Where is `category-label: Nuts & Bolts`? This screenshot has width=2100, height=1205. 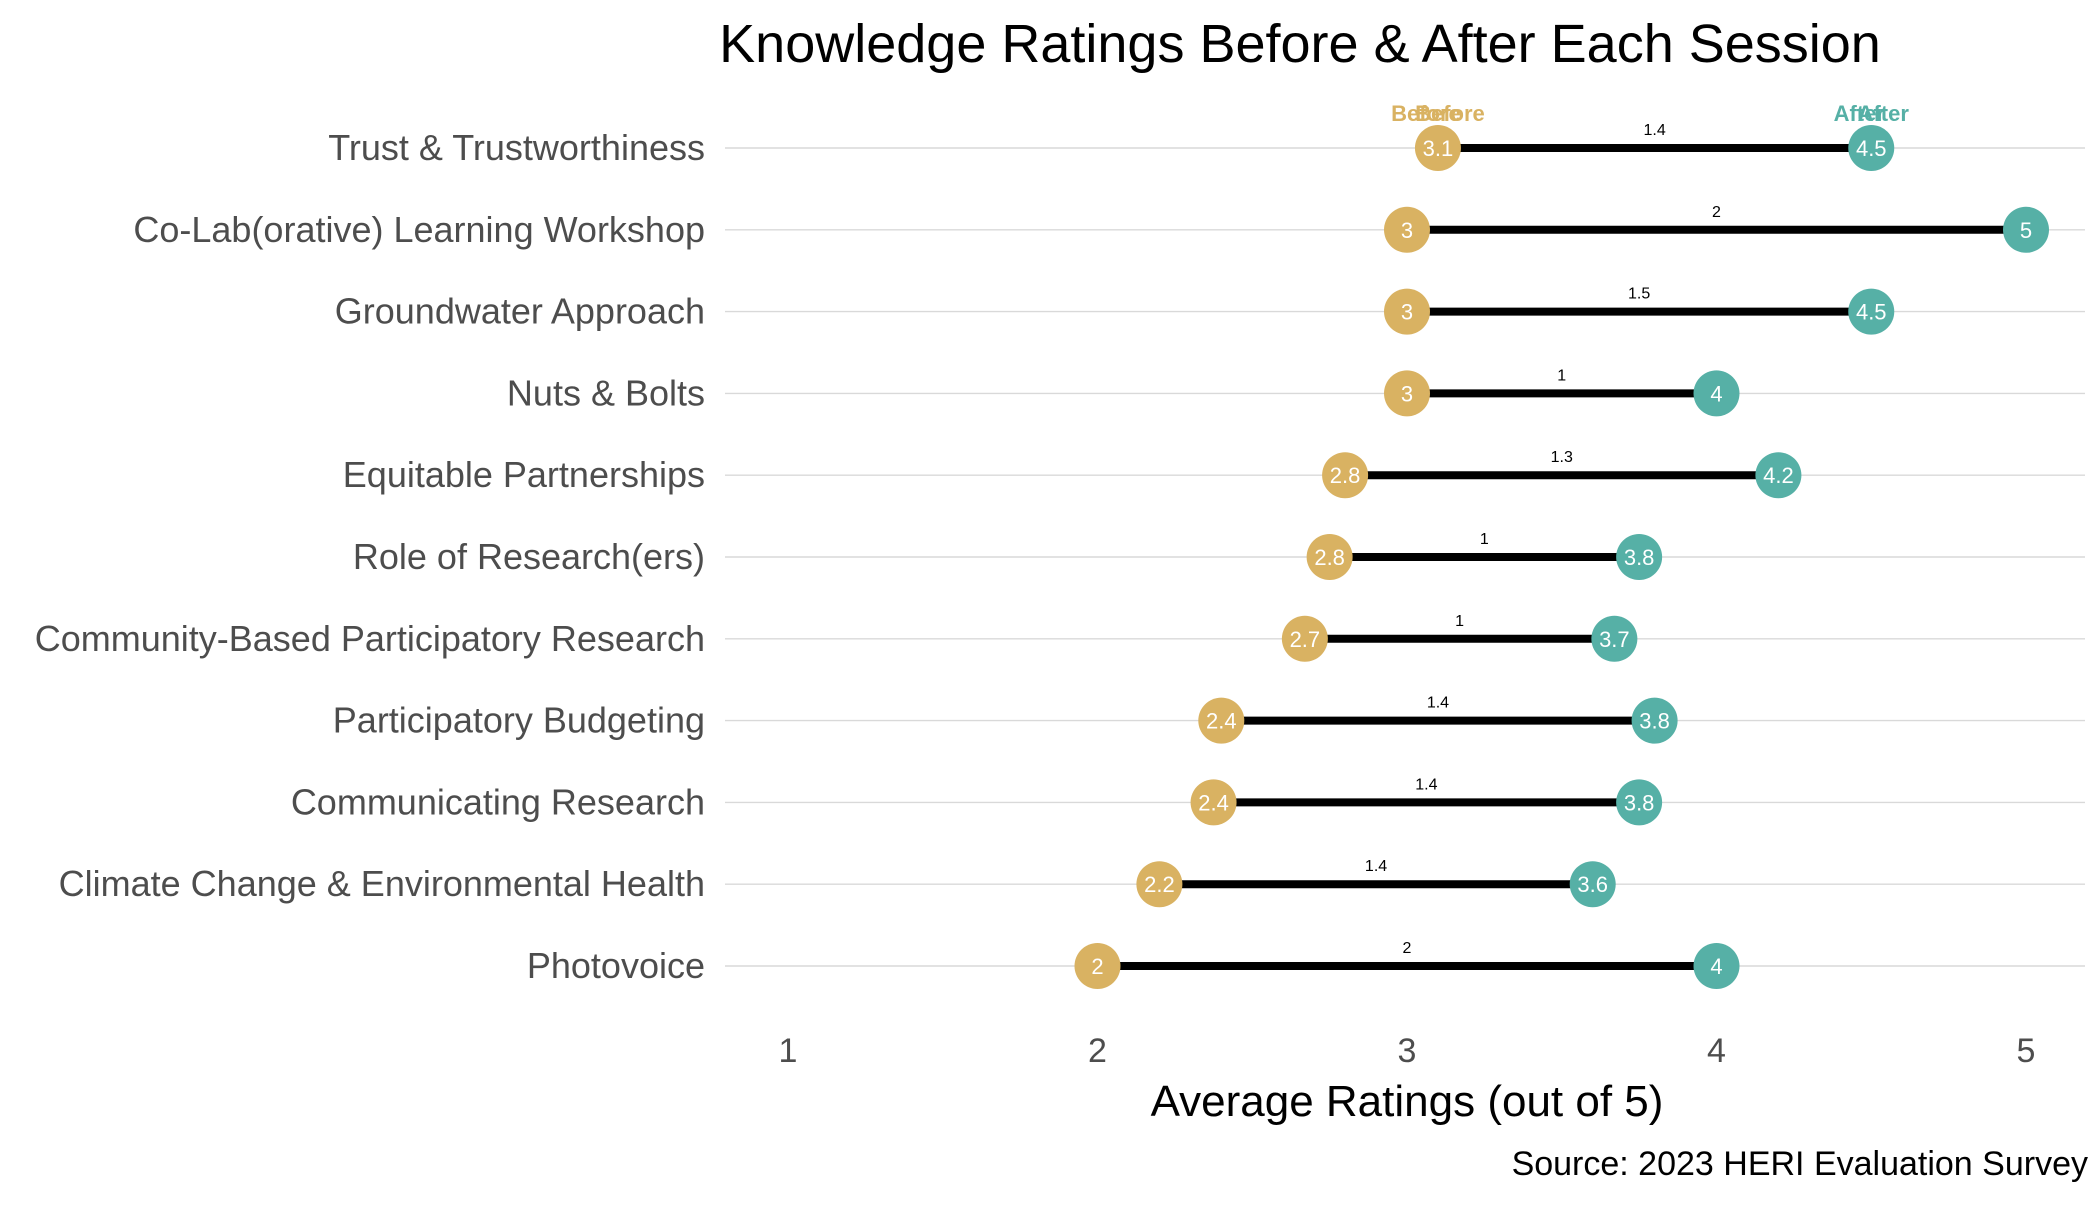
category-label: Nuts & Bolts is located at coordinates (606, 392).